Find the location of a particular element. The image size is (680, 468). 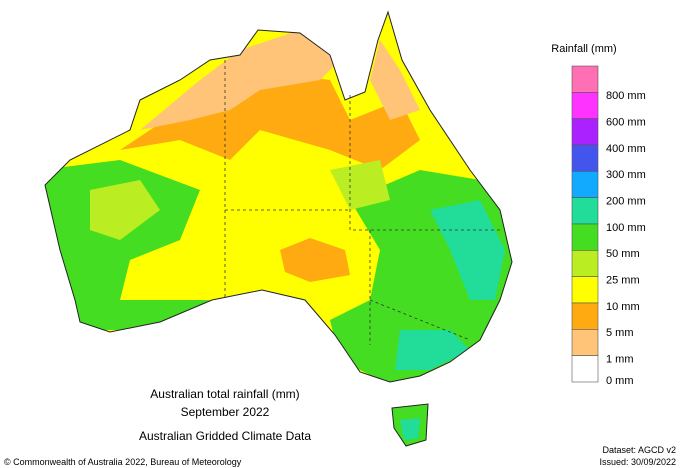

legend-label: 10 mm is located at coordinates (623, 307).